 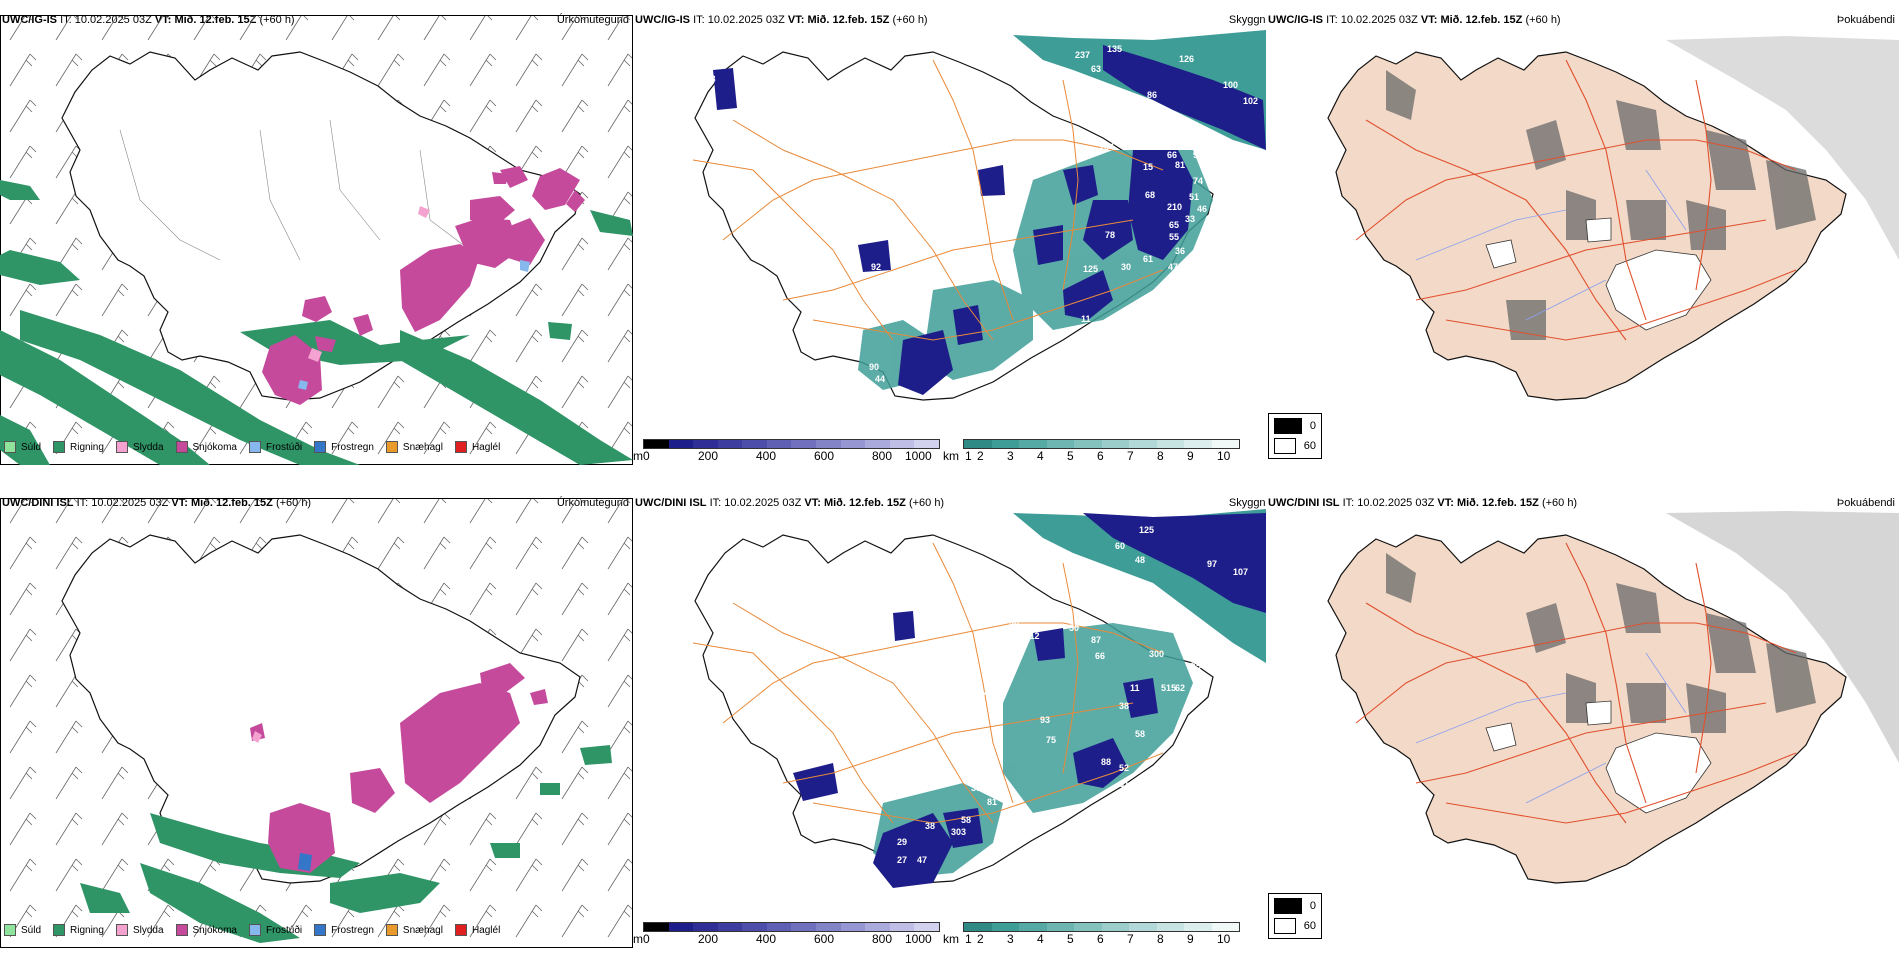 What do you see at coordinates (958, 832) in the screenshot?
I see `visibility-value-label: 303` at bounding box center [958, 832].